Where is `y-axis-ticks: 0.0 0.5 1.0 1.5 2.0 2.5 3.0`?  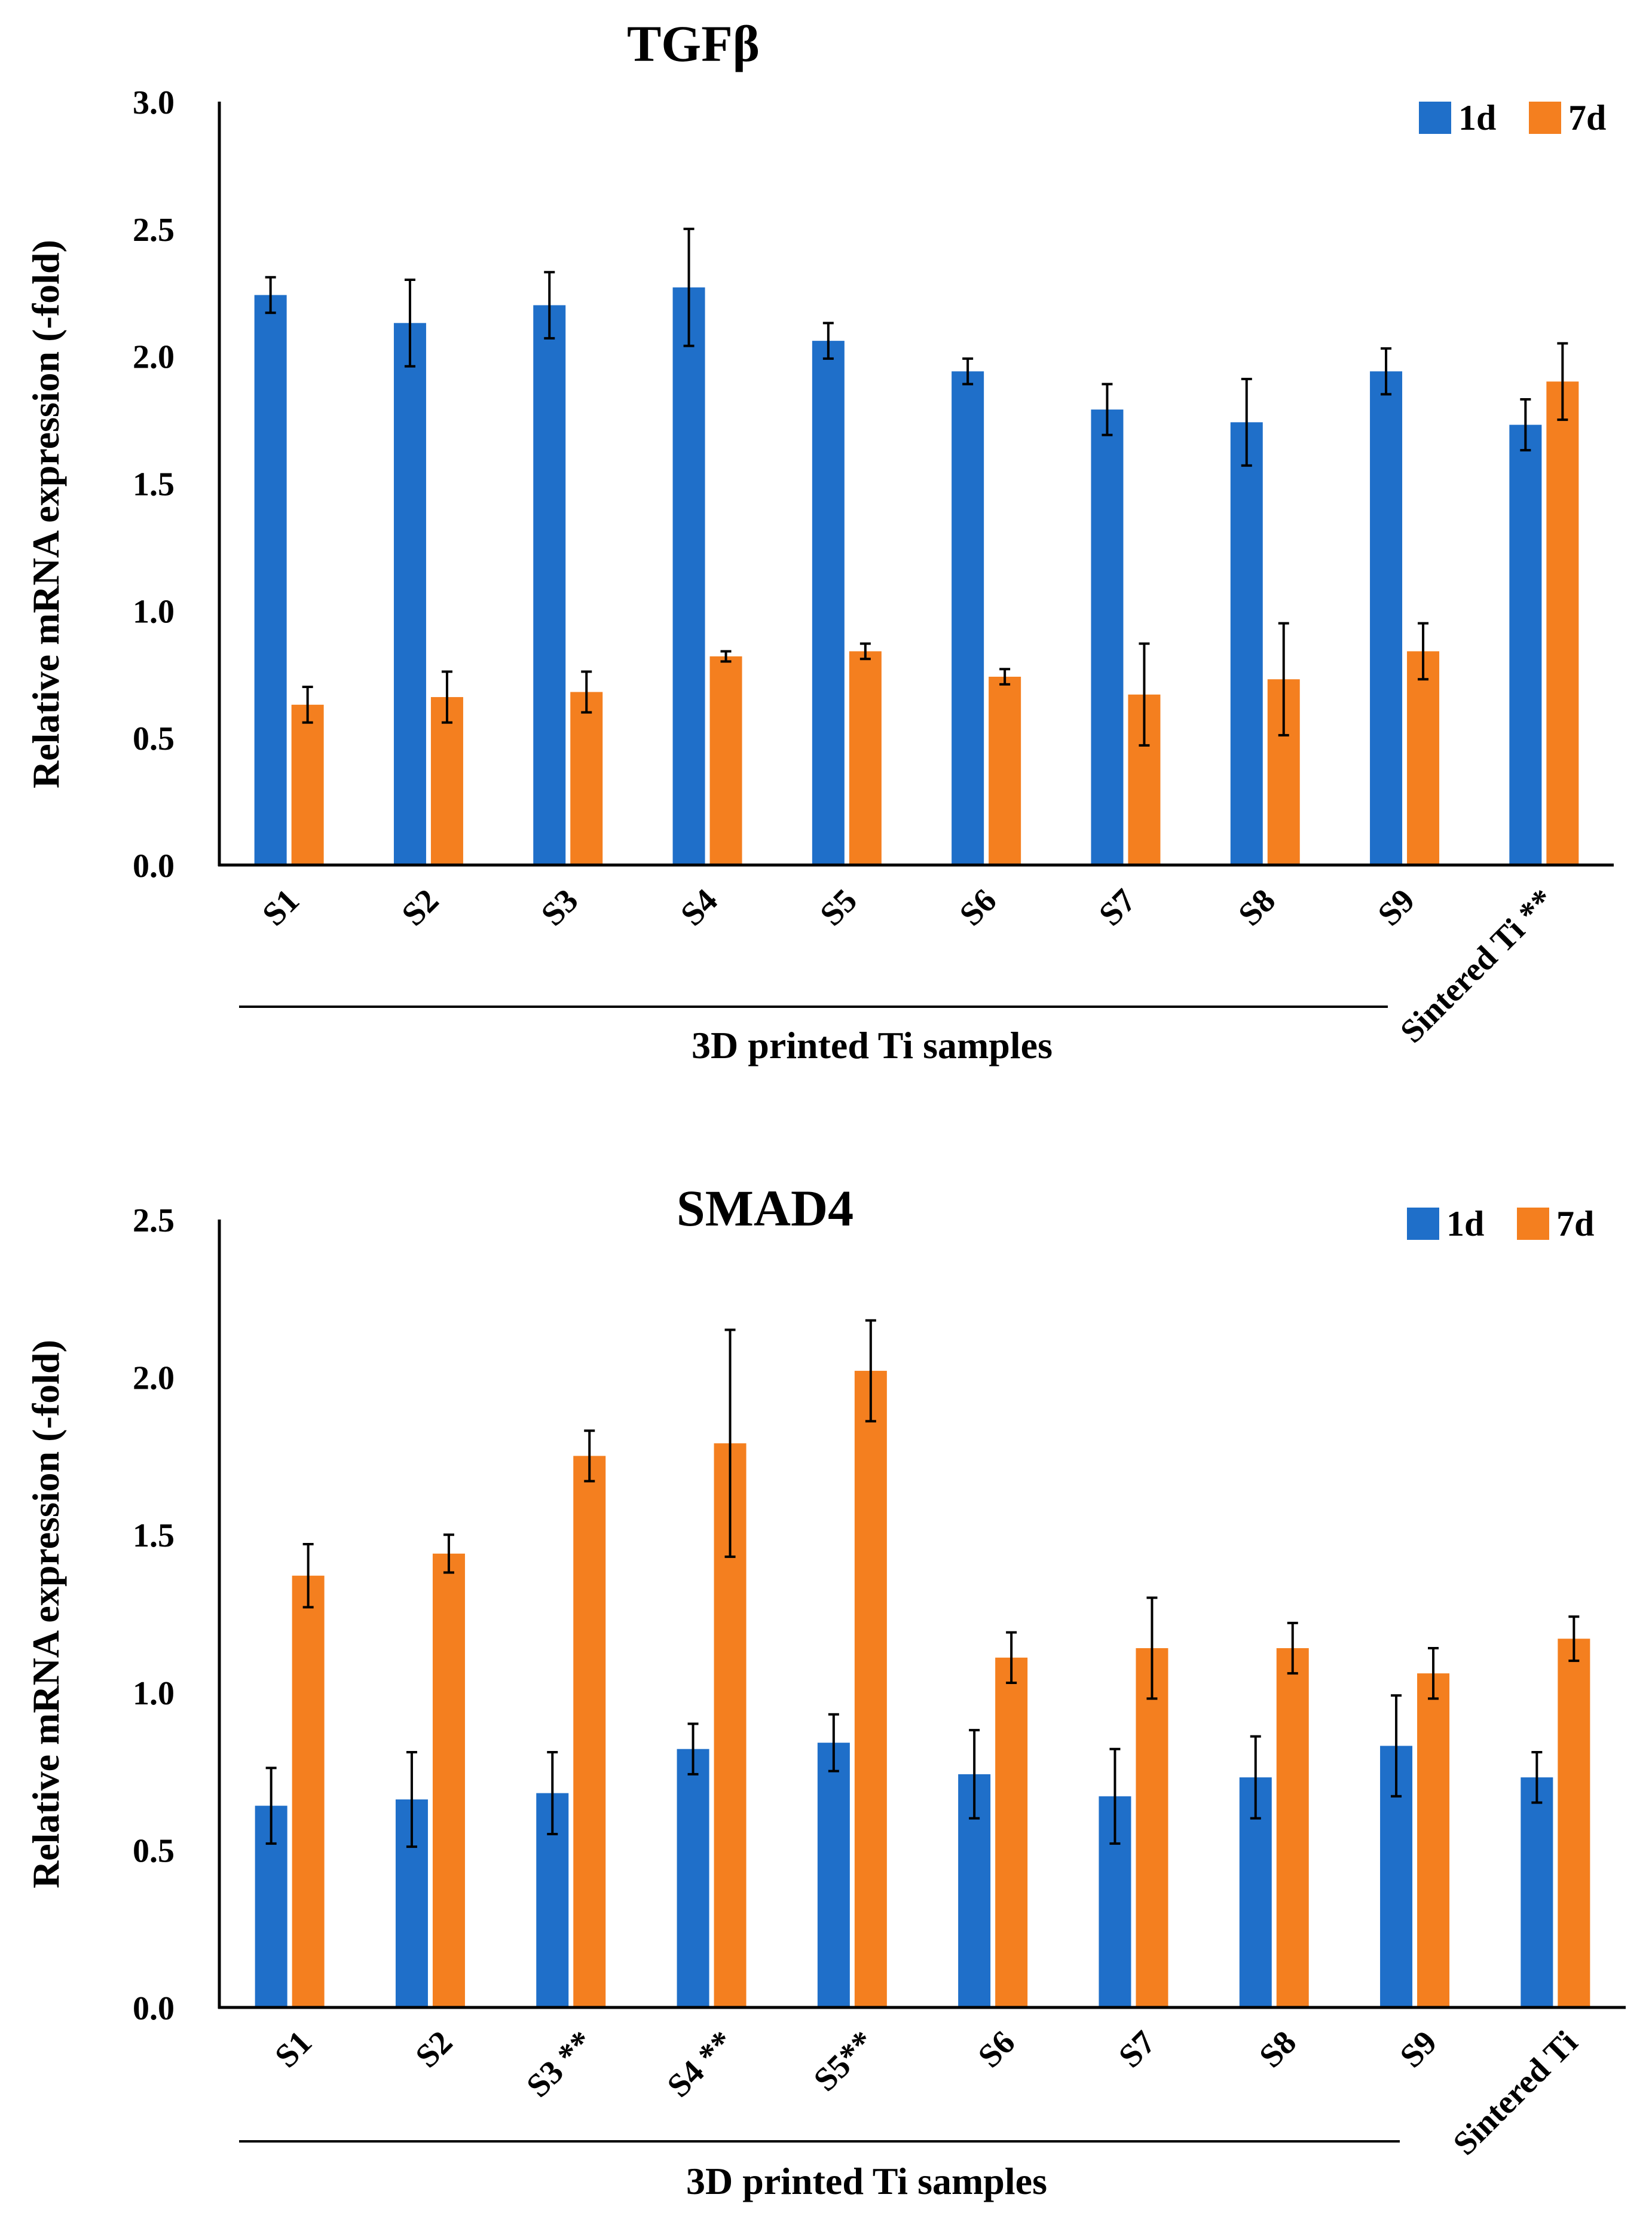 y-axis-ticks: 0.0 0.5 1.0 1.5 2.0 2.5 3.0 is located at coordinates (154, 484).